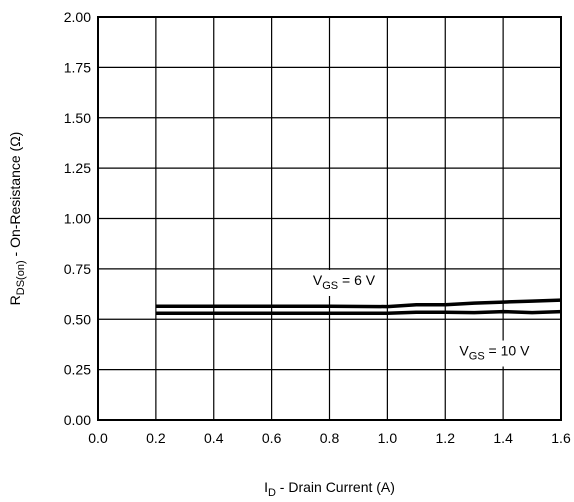  I want to click on y-tick-label: 0.00, so click(77, 420).